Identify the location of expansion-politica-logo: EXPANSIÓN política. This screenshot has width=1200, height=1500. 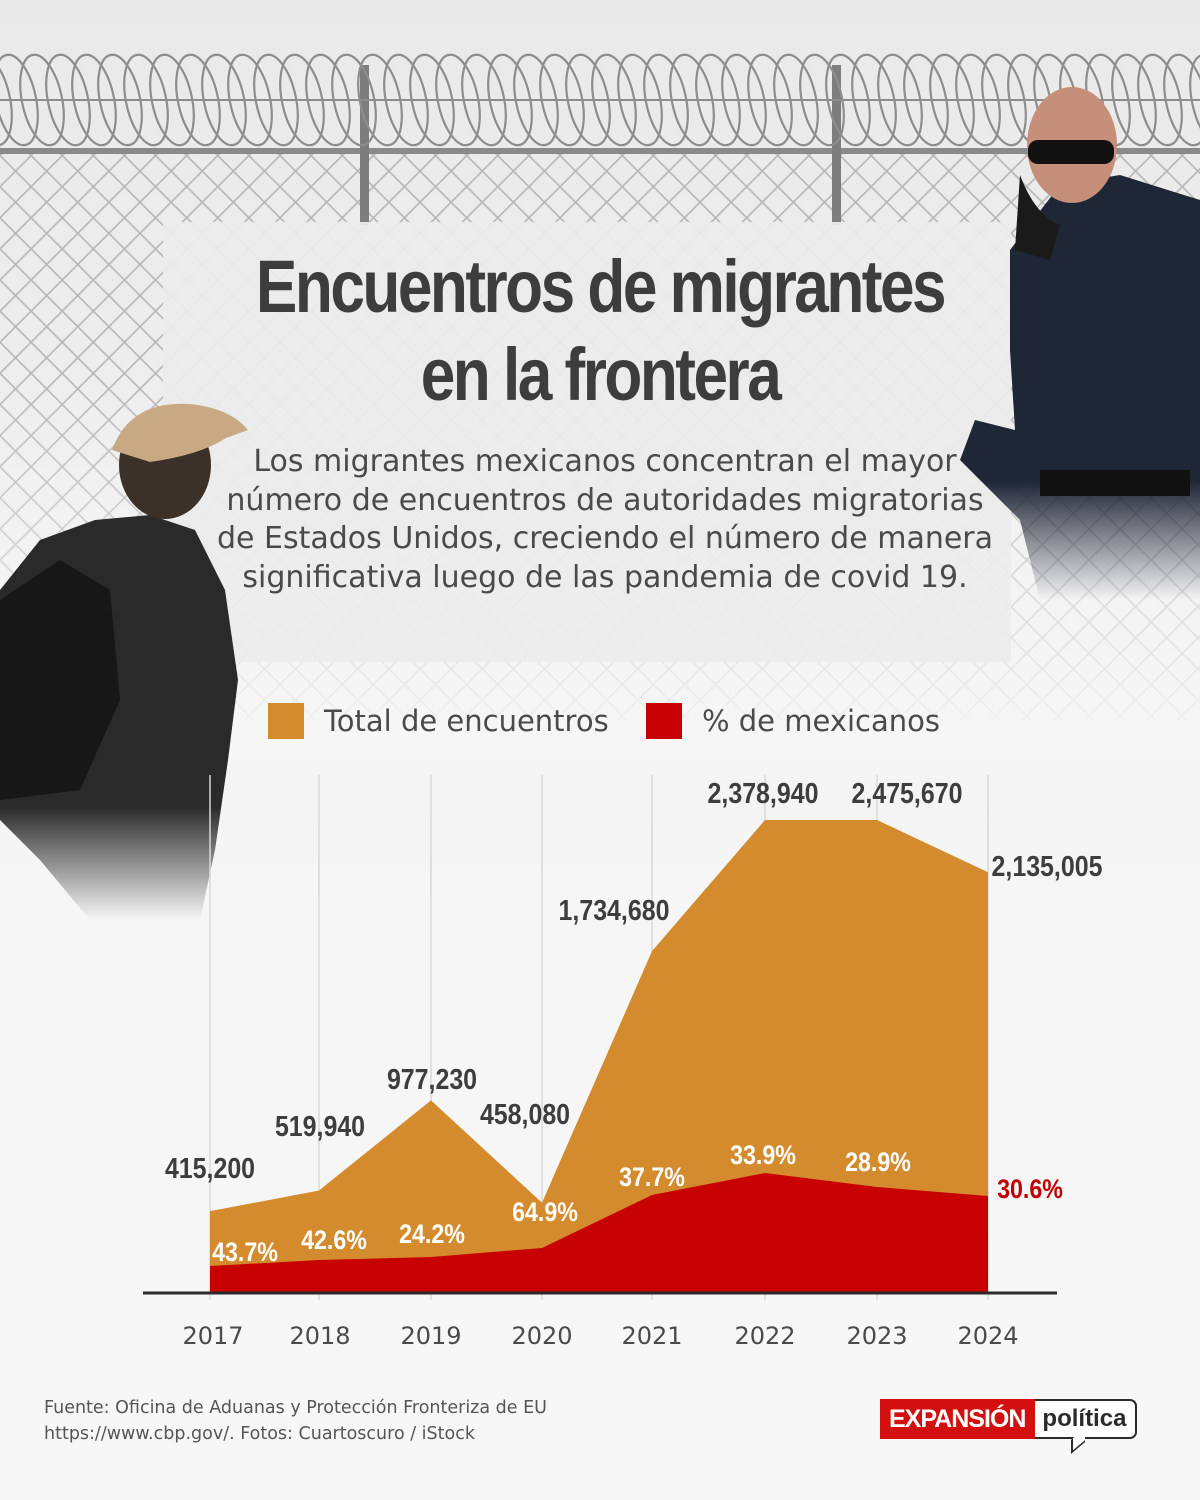
(1009, 1426).